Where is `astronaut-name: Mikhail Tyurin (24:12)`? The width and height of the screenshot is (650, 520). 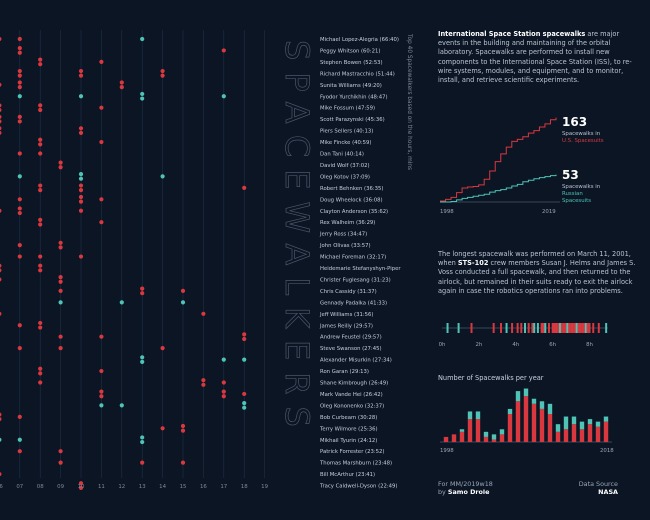
astronaut-name: Mikhail Tyurin (24:12) is located at coordinates (348, 441).